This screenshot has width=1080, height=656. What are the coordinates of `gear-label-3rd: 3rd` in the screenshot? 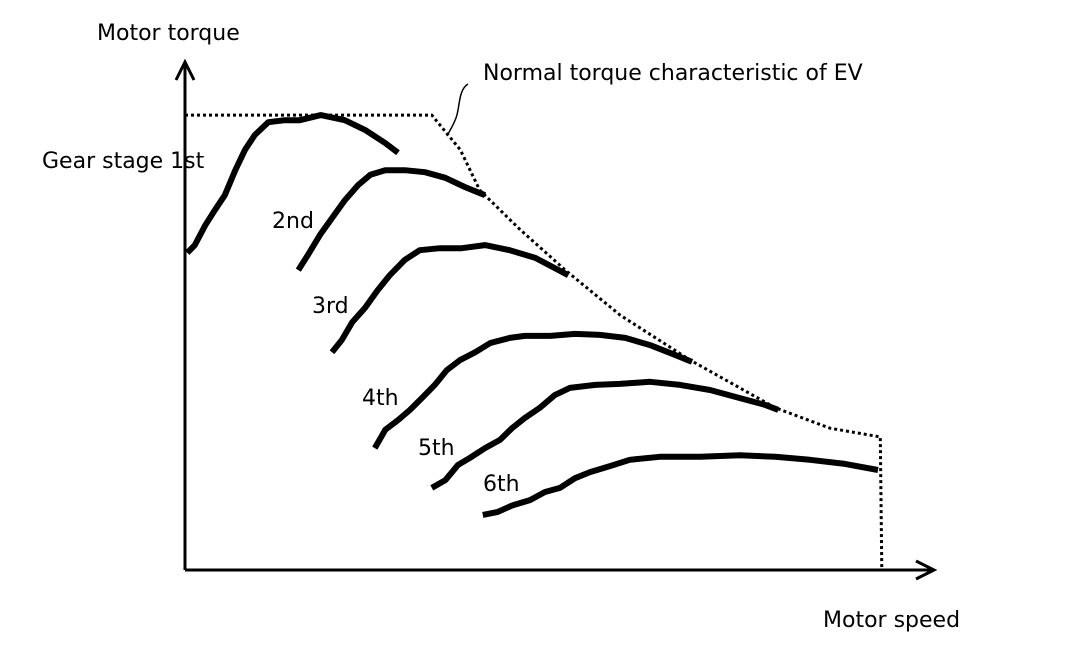 It's located at (330, 306).